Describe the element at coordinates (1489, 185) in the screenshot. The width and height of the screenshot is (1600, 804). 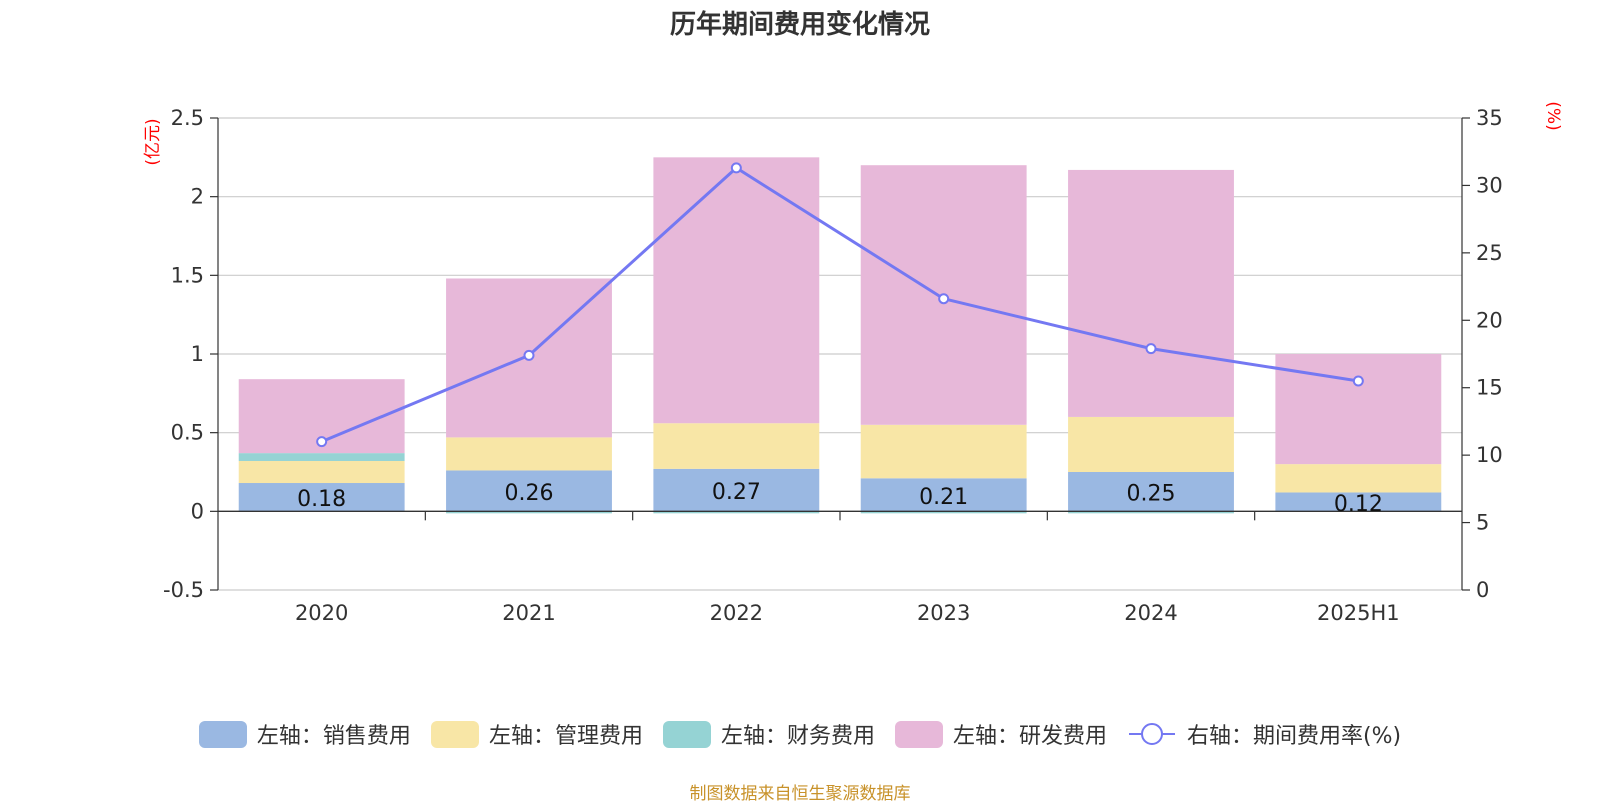
I see `y-right-tick-label: 30` at that location.